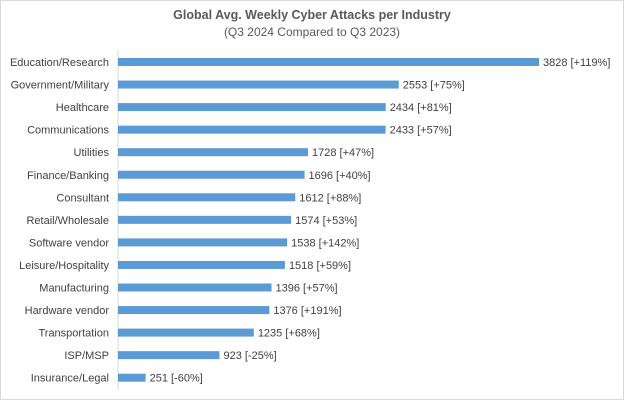 This screenshot has height=400, width=624. I want to click on bar-data-label: 1235 [+68%], so click(289, 334).